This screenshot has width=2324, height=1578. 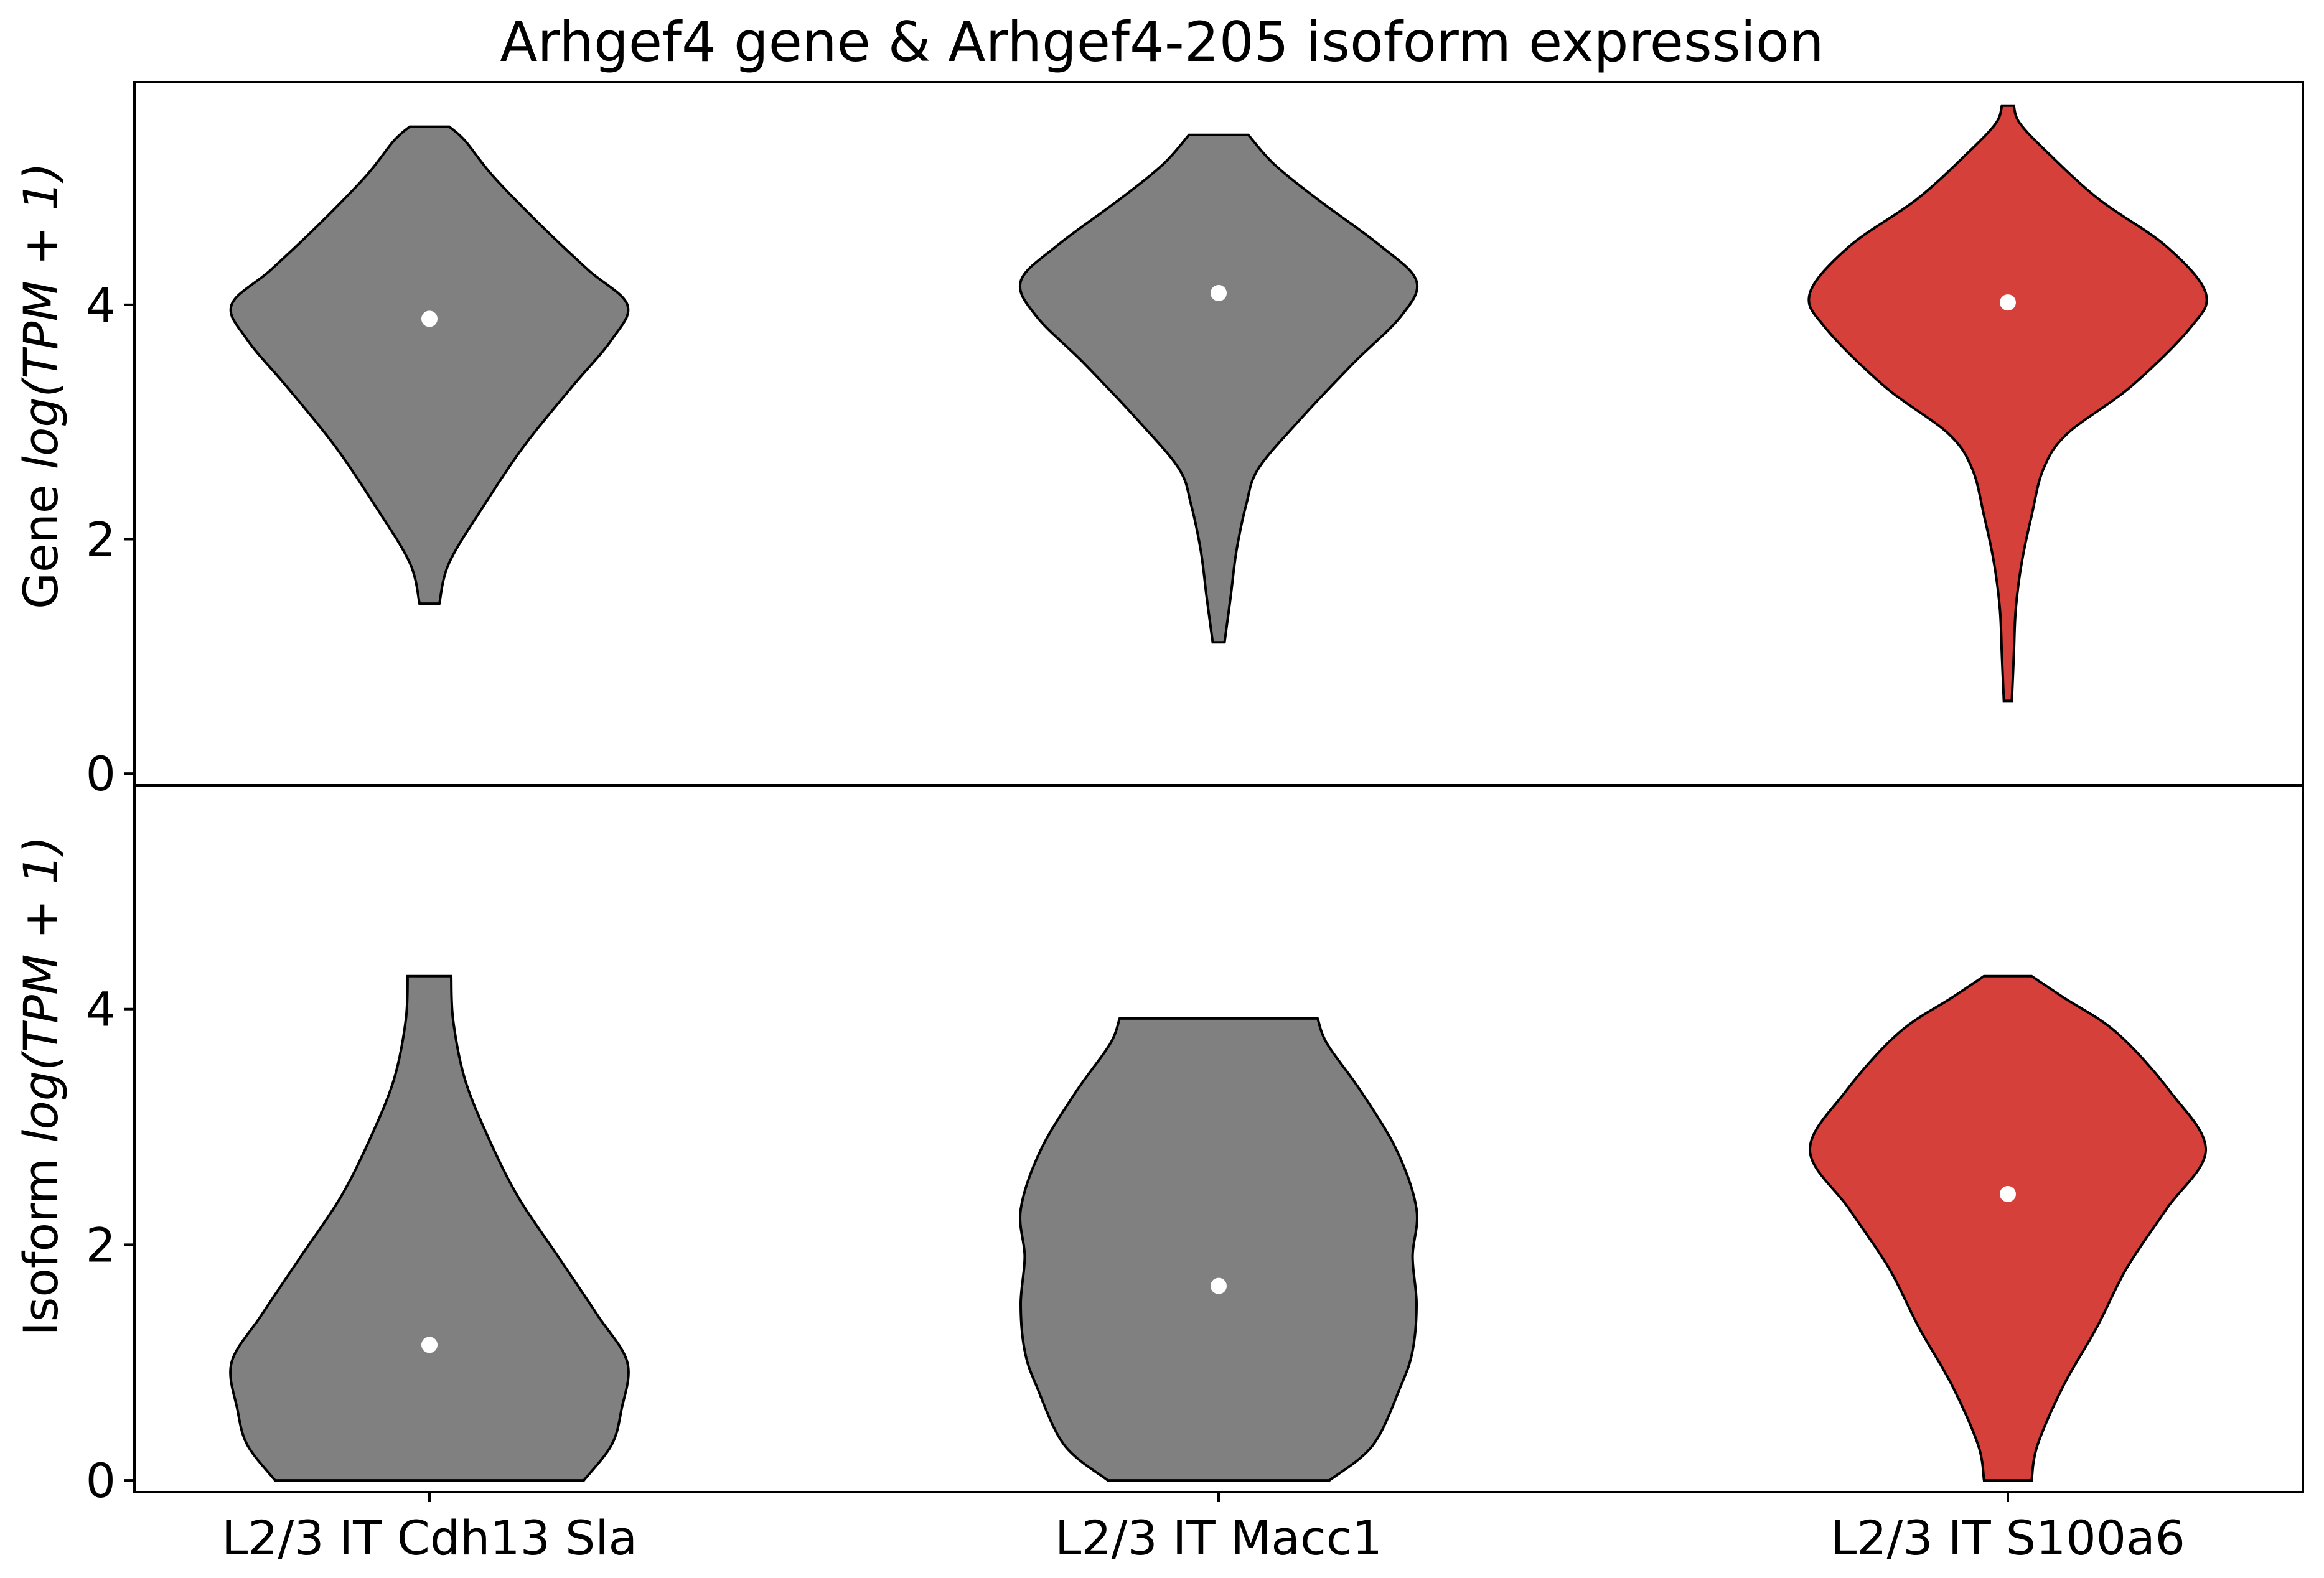 What do you see at coordinates (101, 1245) in the screenshot?
I see `isoform-ytick-label: 2` at bounding box center [101, 1245].